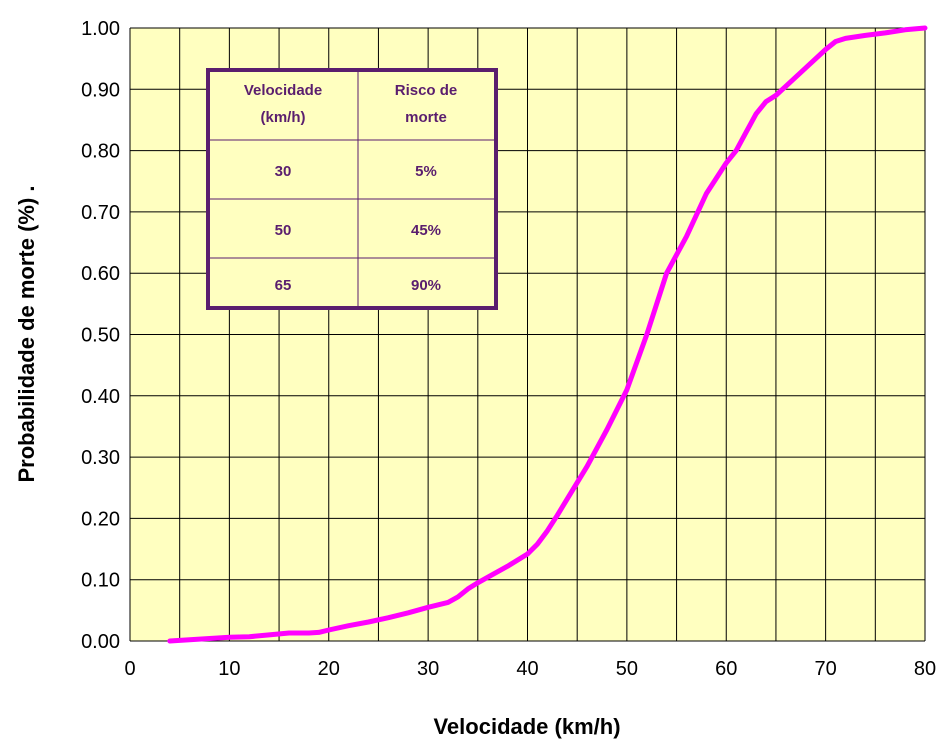  I want to click on y-tick-label: 1.00, so click(100, 29).